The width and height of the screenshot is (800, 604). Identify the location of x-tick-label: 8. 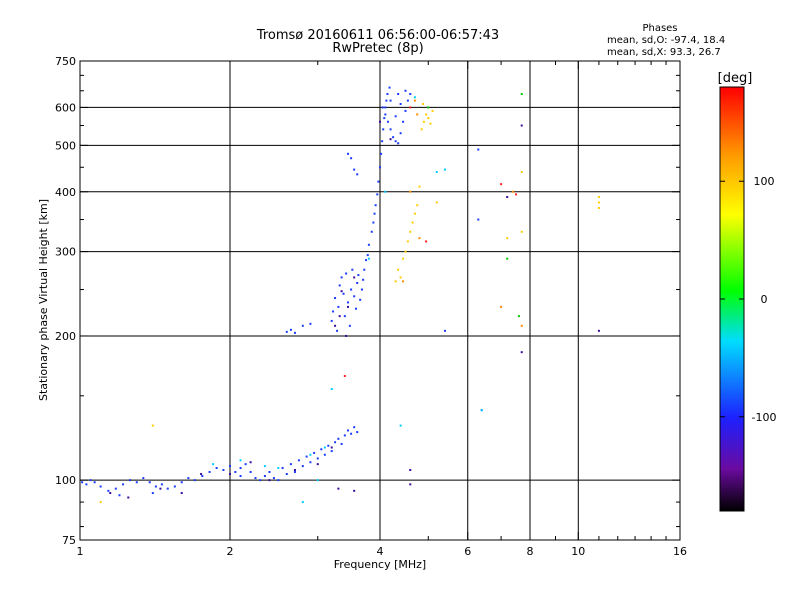
(530, 551).